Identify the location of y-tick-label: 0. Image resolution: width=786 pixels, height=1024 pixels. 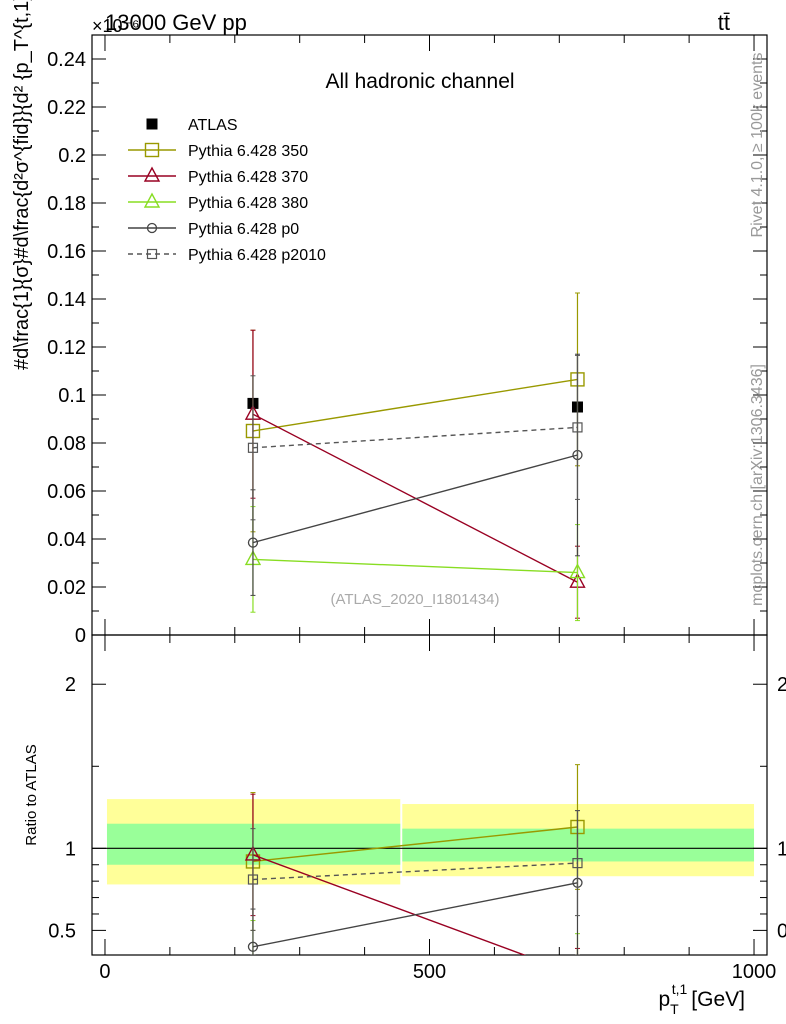
(80, 636).